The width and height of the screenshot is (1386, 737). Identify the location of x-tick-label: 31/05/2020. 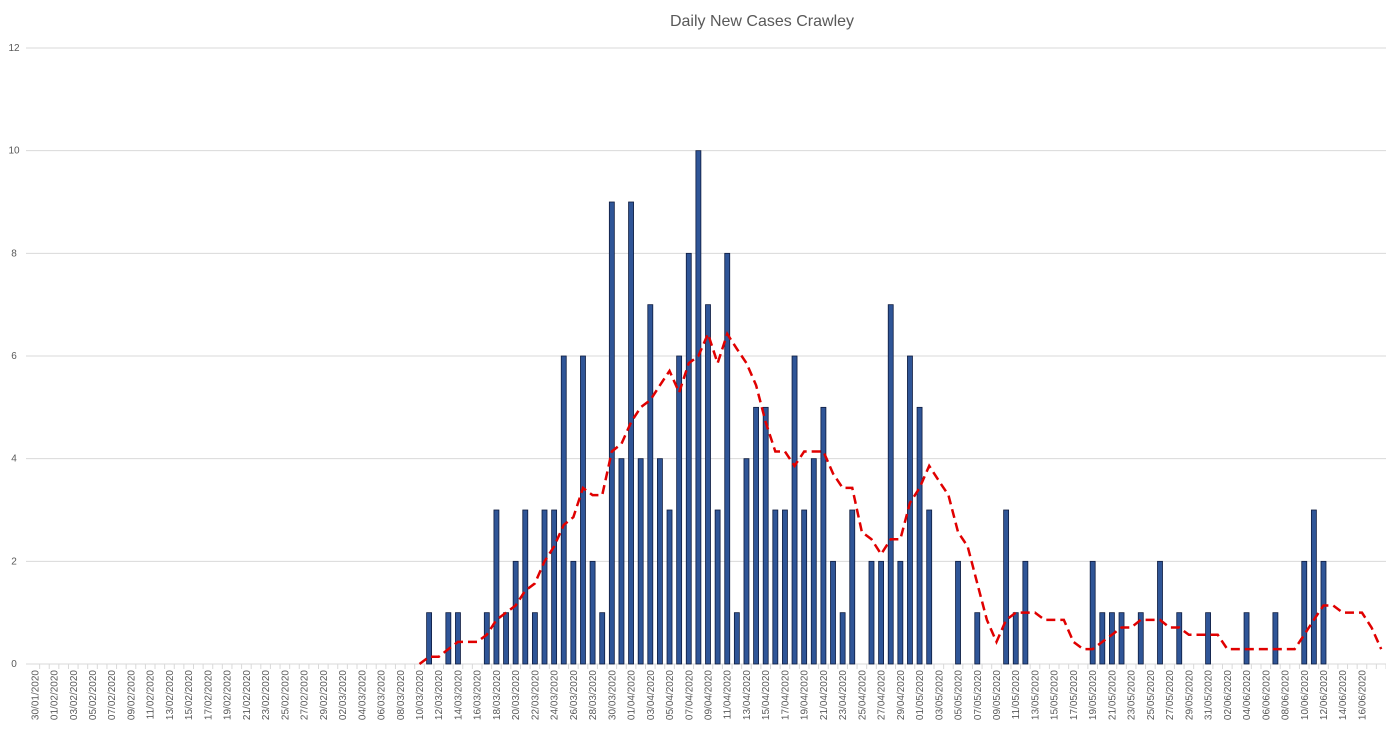
(1209, 695).